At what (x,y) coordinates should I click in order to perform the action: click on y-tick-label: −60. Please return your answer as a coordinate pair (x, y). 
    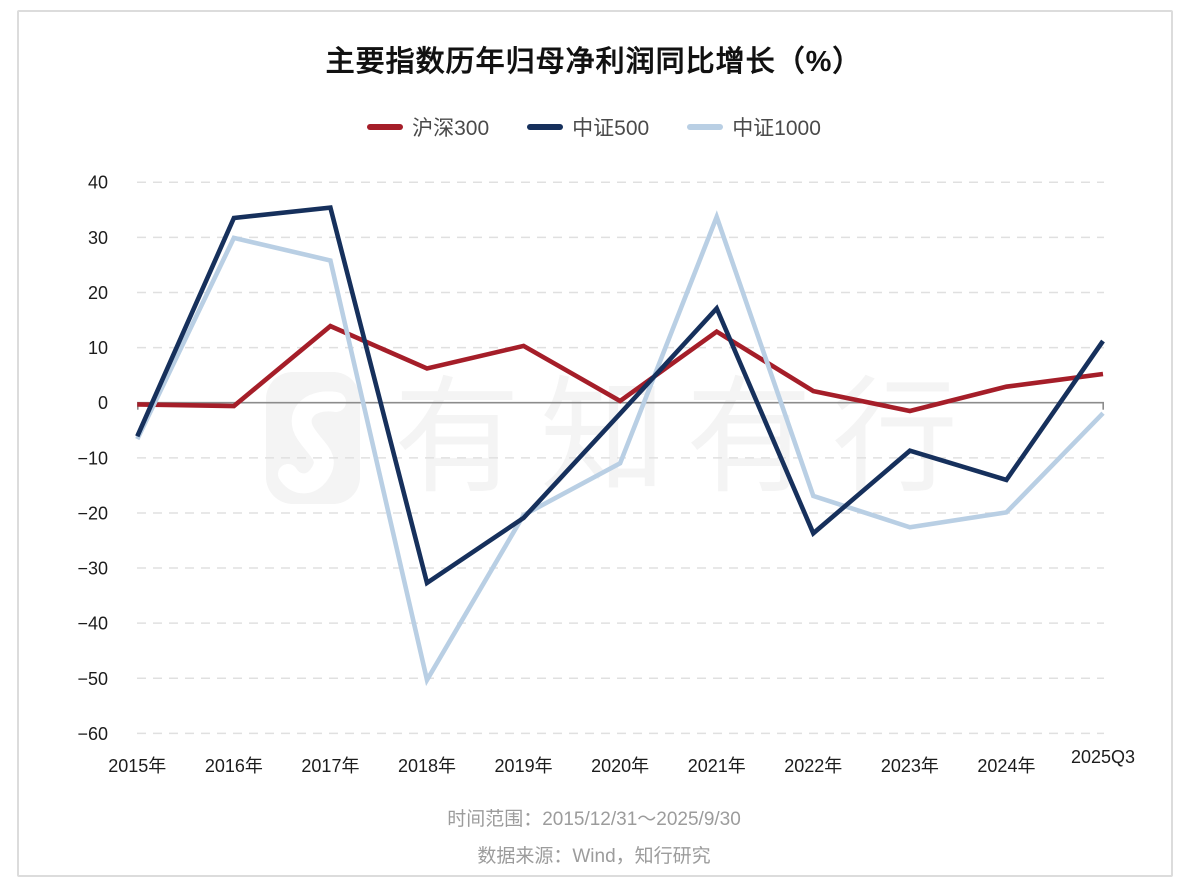
    Looking at the image, I should click on (92, 734).